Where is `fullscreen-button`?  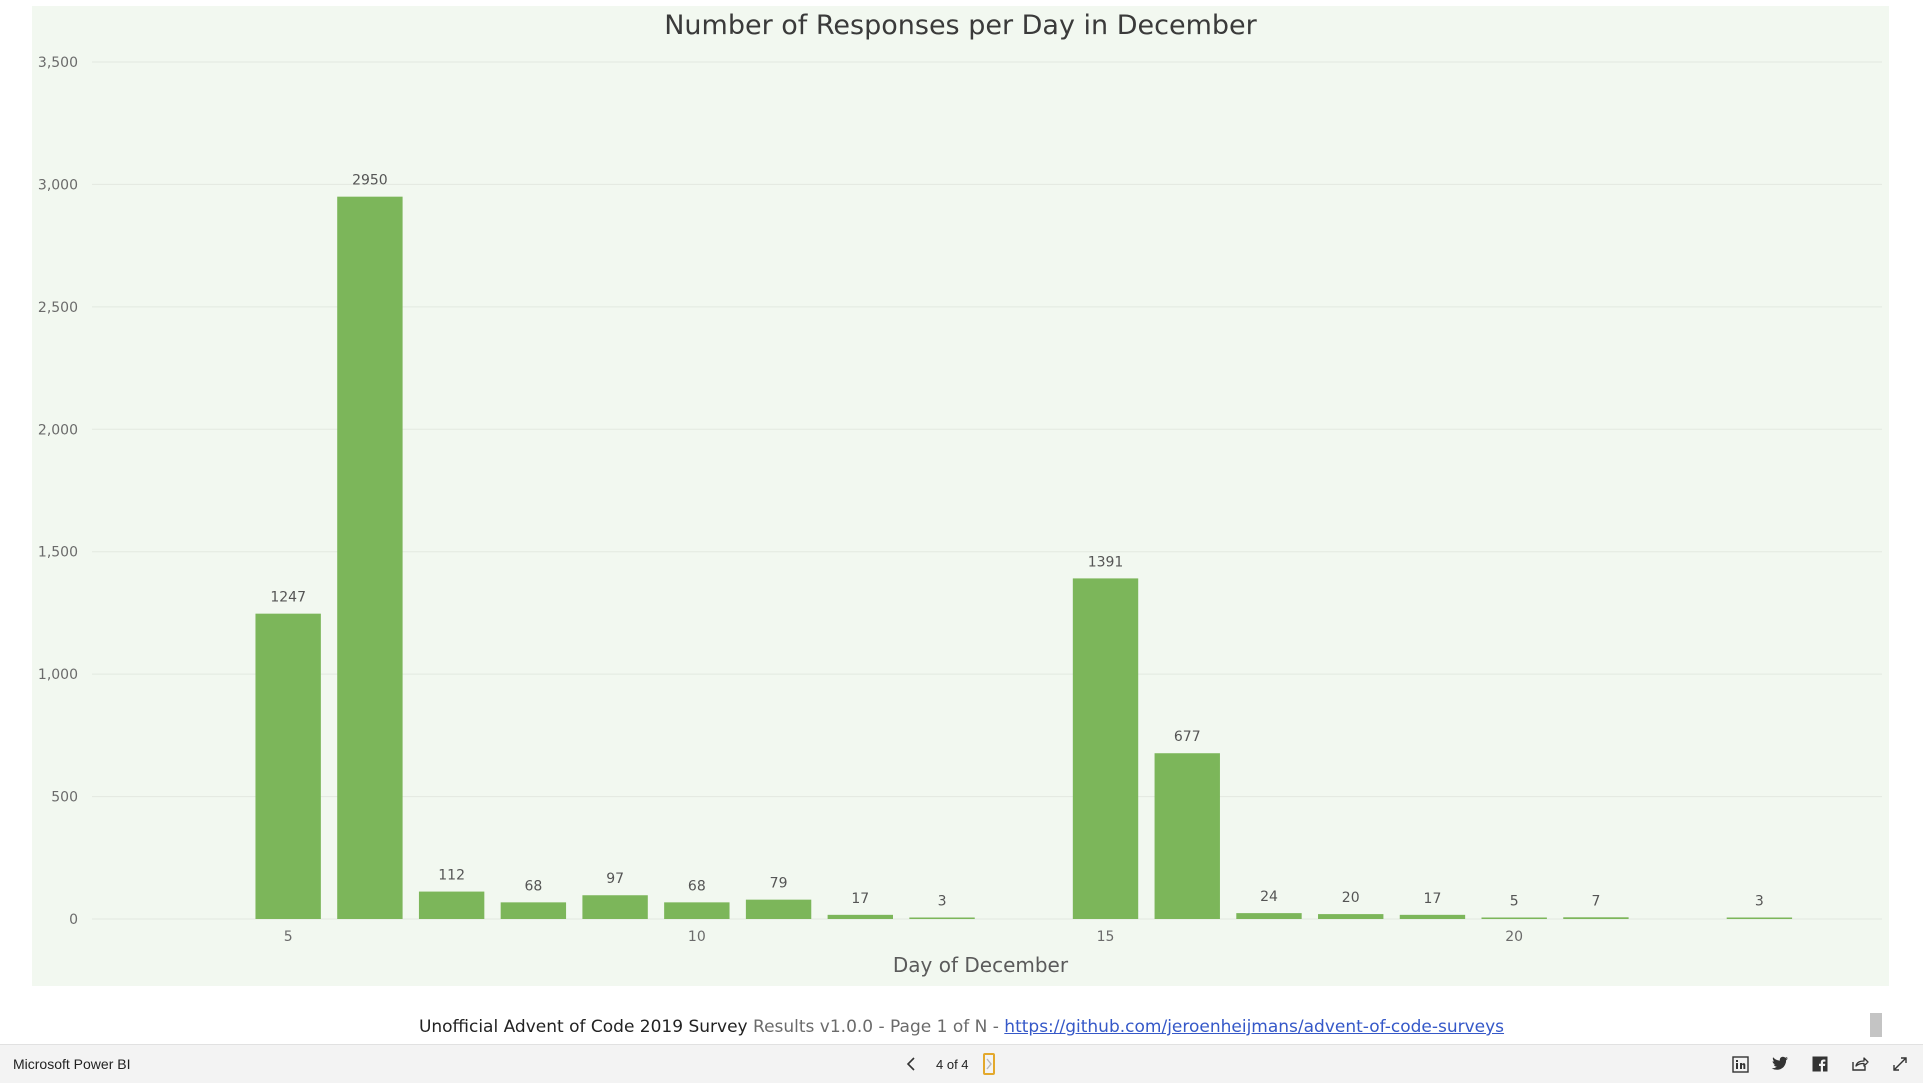 fullscreen-button is located at coordinates (1900, 1064).